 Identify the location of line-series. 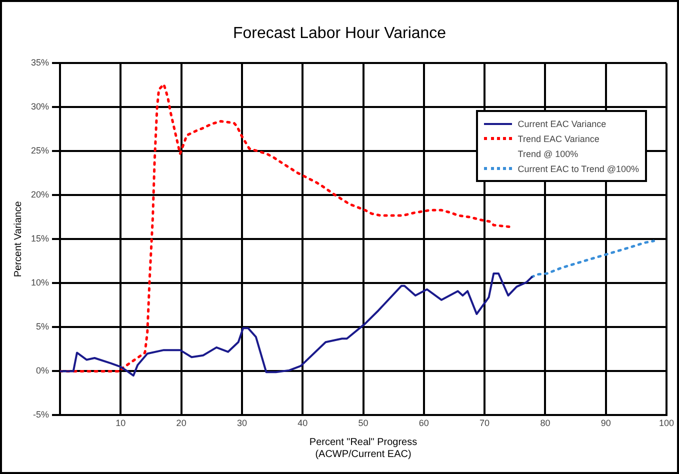
(593, 259).